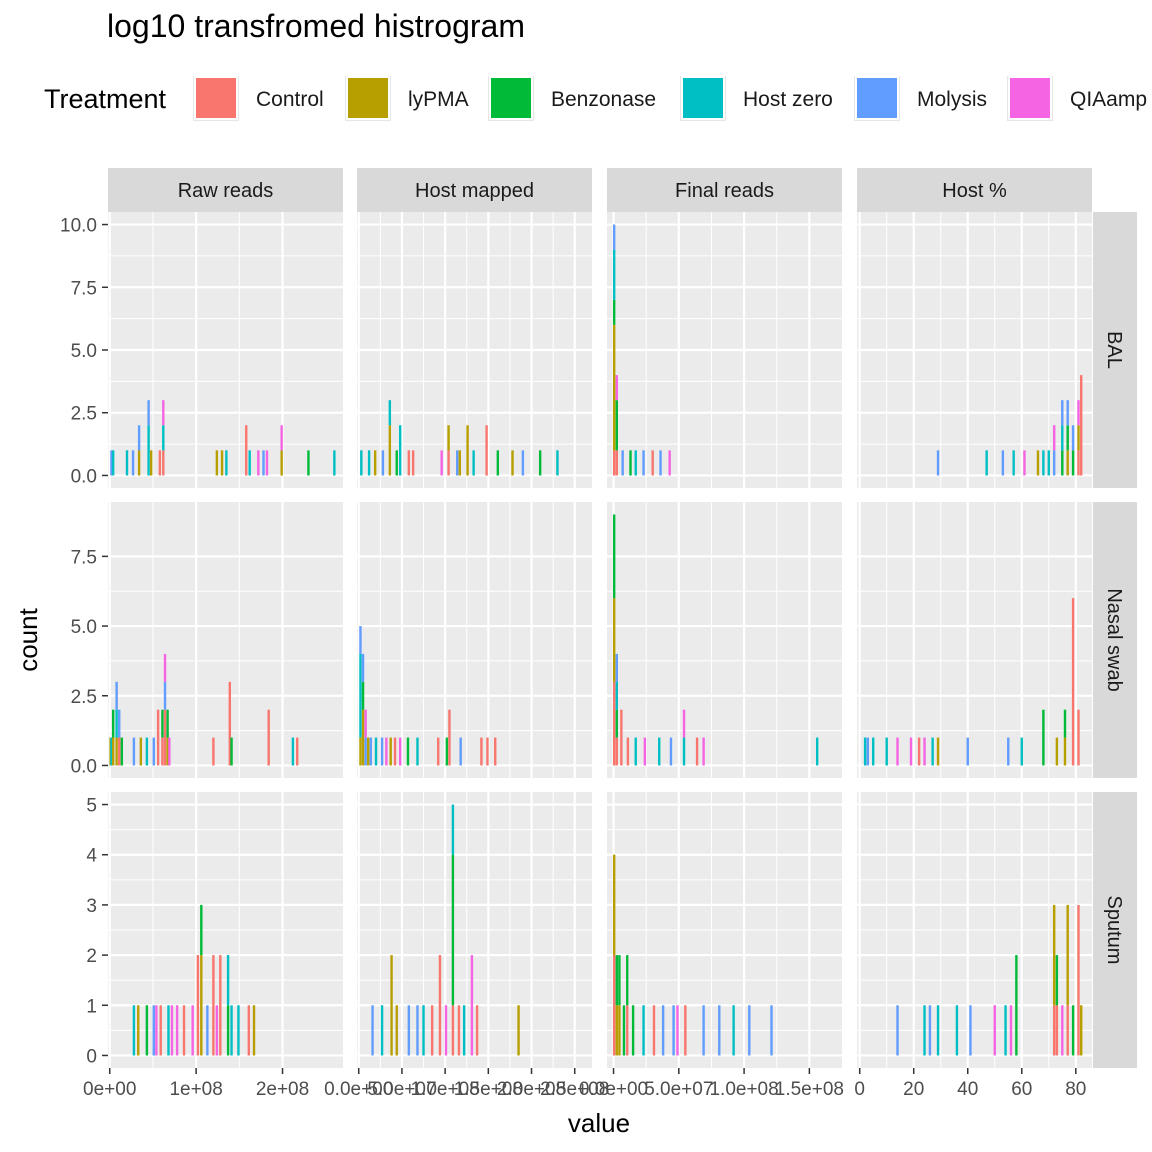 The width and height of the screenshot is (1152, 1152). Describe the element at coordinates (91, 806) in the screenshot. I see `y-tick-label: 5` at that location.